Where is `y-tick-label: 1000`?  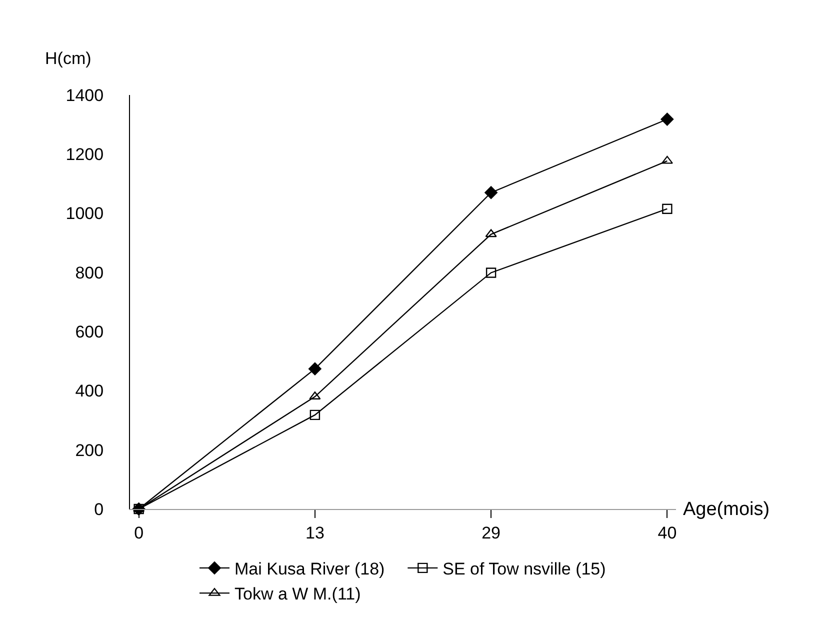
y-tick-label: 1000 is located at coordinates (85, 214).